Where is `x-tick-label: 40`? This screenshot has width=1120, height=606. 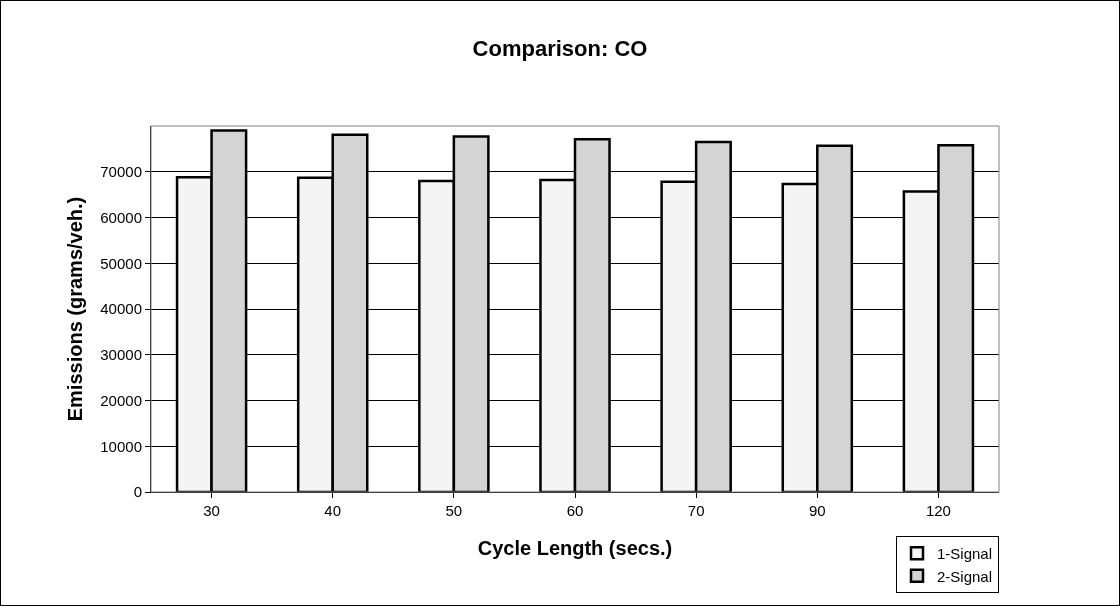
x-tick-label: 40 is located at coordinates (333, 510).